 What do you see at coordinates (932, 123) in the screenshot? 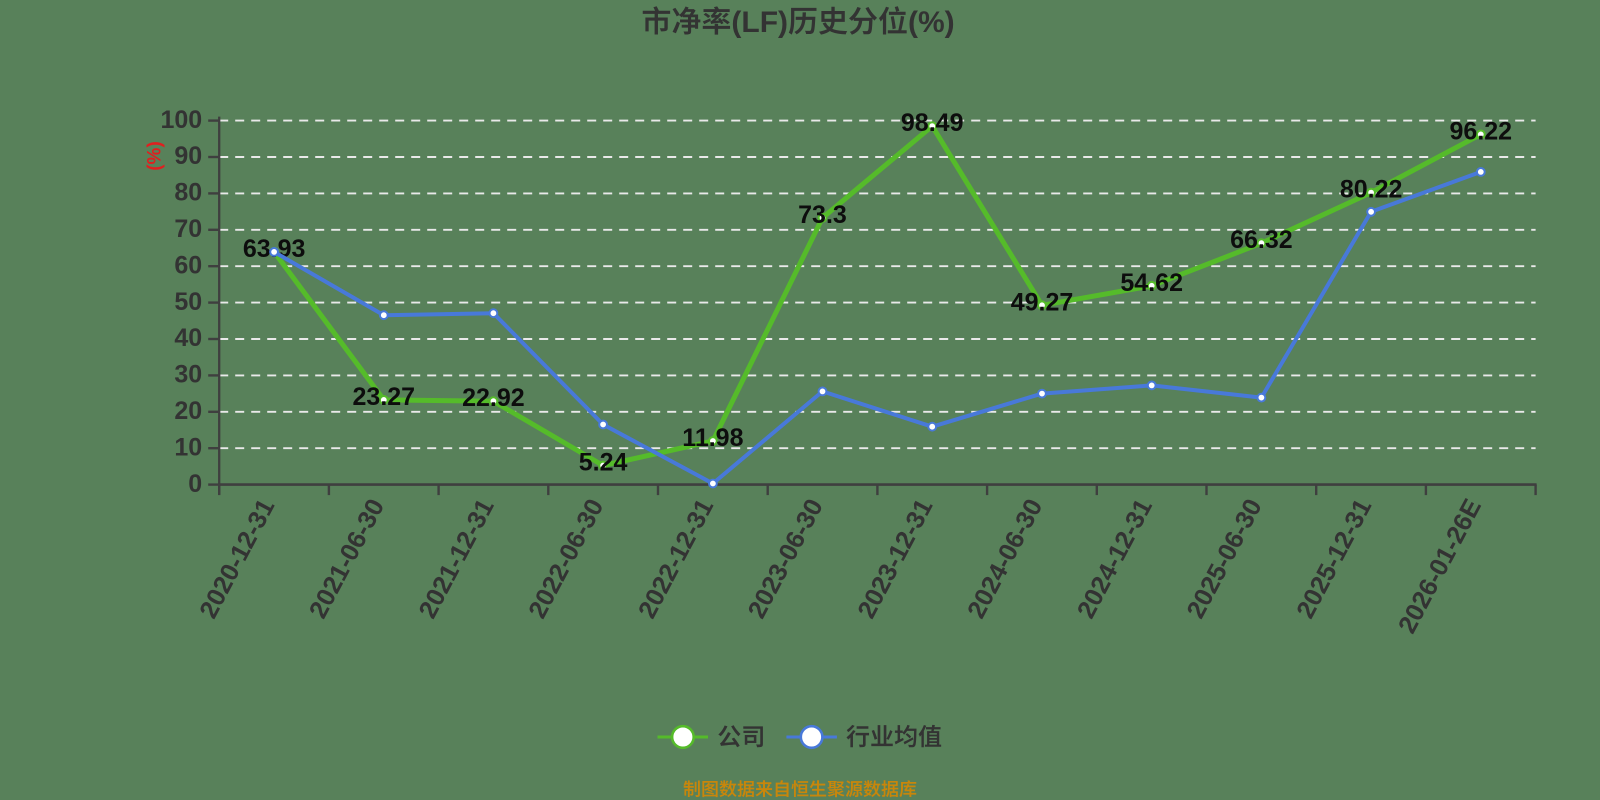
I see `svg-text: 98.49` at bounding box center [932, 123].